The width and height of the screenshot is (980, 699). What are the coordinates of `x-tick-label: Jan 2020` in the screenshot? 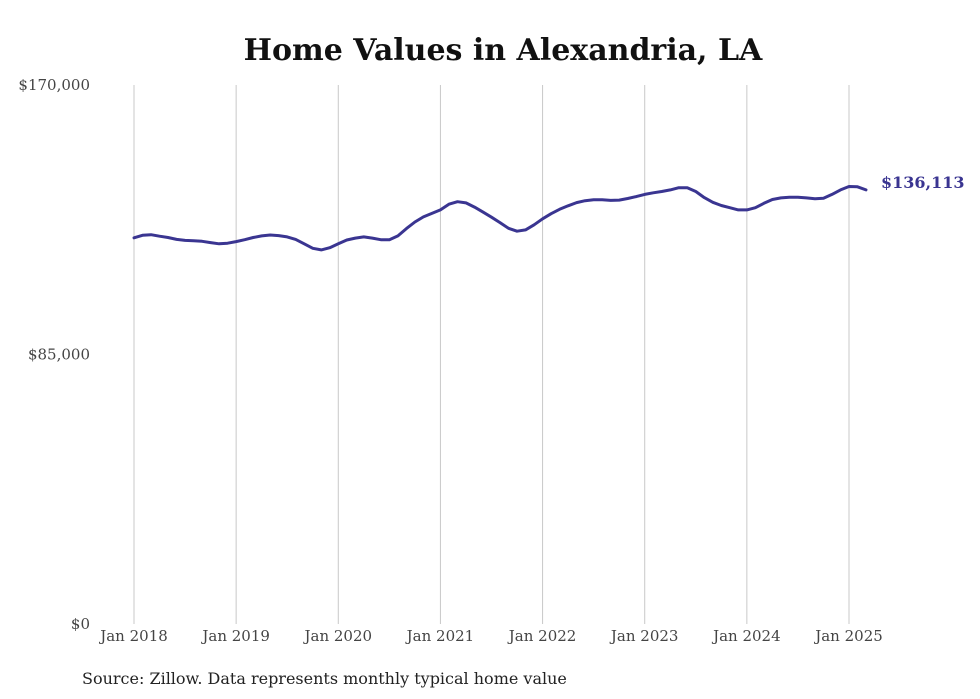 It's located at (338, 636).